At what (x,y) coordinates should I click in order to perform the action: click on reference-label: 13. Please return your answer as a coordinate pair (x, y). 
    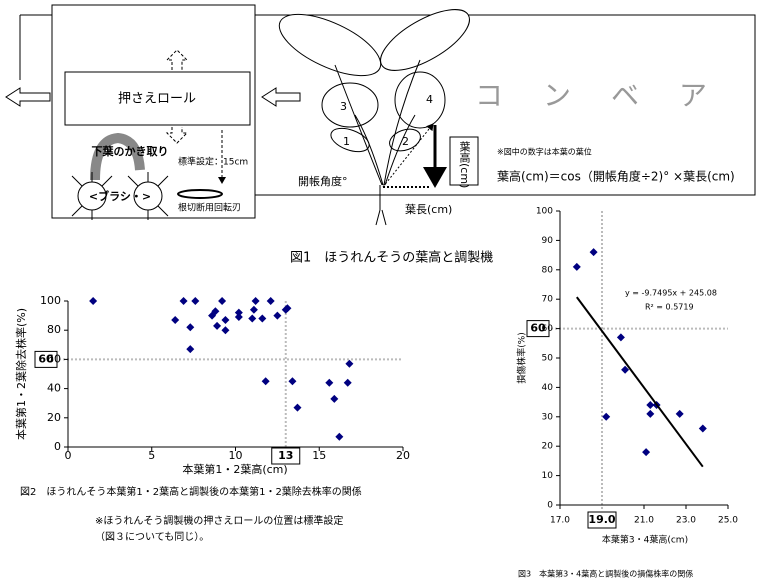
    Looking at the image, I should click on (285, 455).